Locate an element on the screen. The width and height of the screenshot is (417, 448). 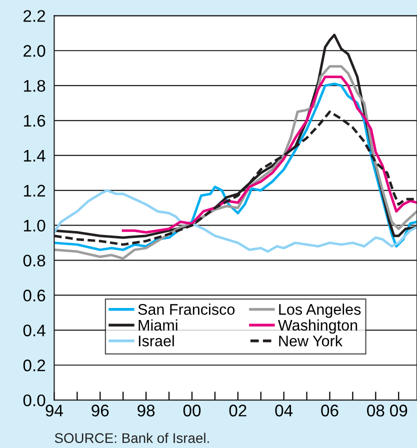
y-tick-label: 0.4 is located at coordinates (34, 330).